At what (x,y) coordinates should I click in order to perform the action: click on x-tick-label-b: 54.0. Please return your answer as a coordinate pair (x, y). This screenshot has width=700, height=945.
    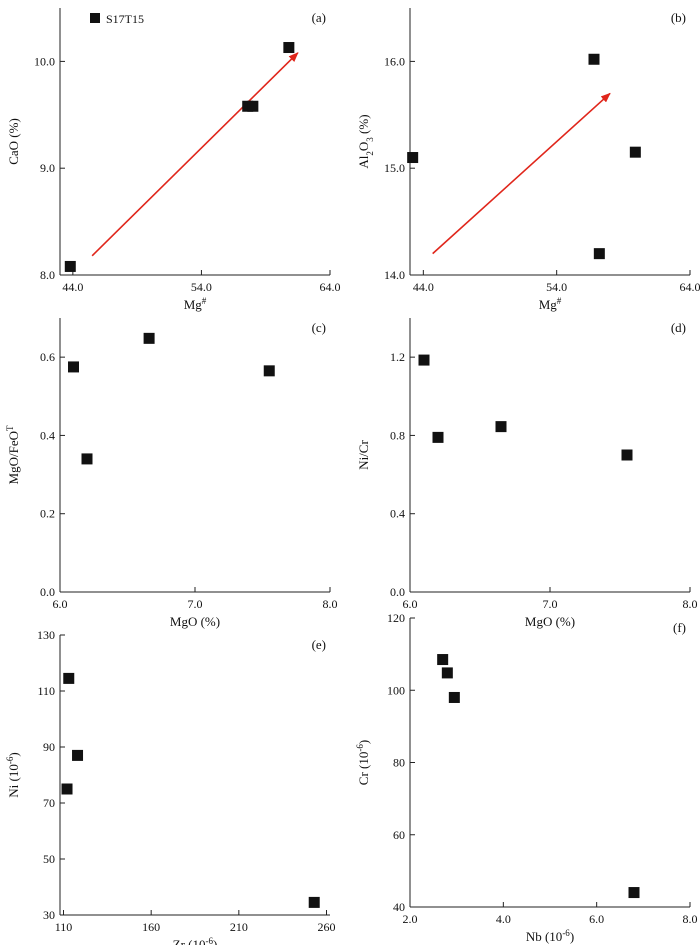
    Looking at the image, I should click on (556, 287).